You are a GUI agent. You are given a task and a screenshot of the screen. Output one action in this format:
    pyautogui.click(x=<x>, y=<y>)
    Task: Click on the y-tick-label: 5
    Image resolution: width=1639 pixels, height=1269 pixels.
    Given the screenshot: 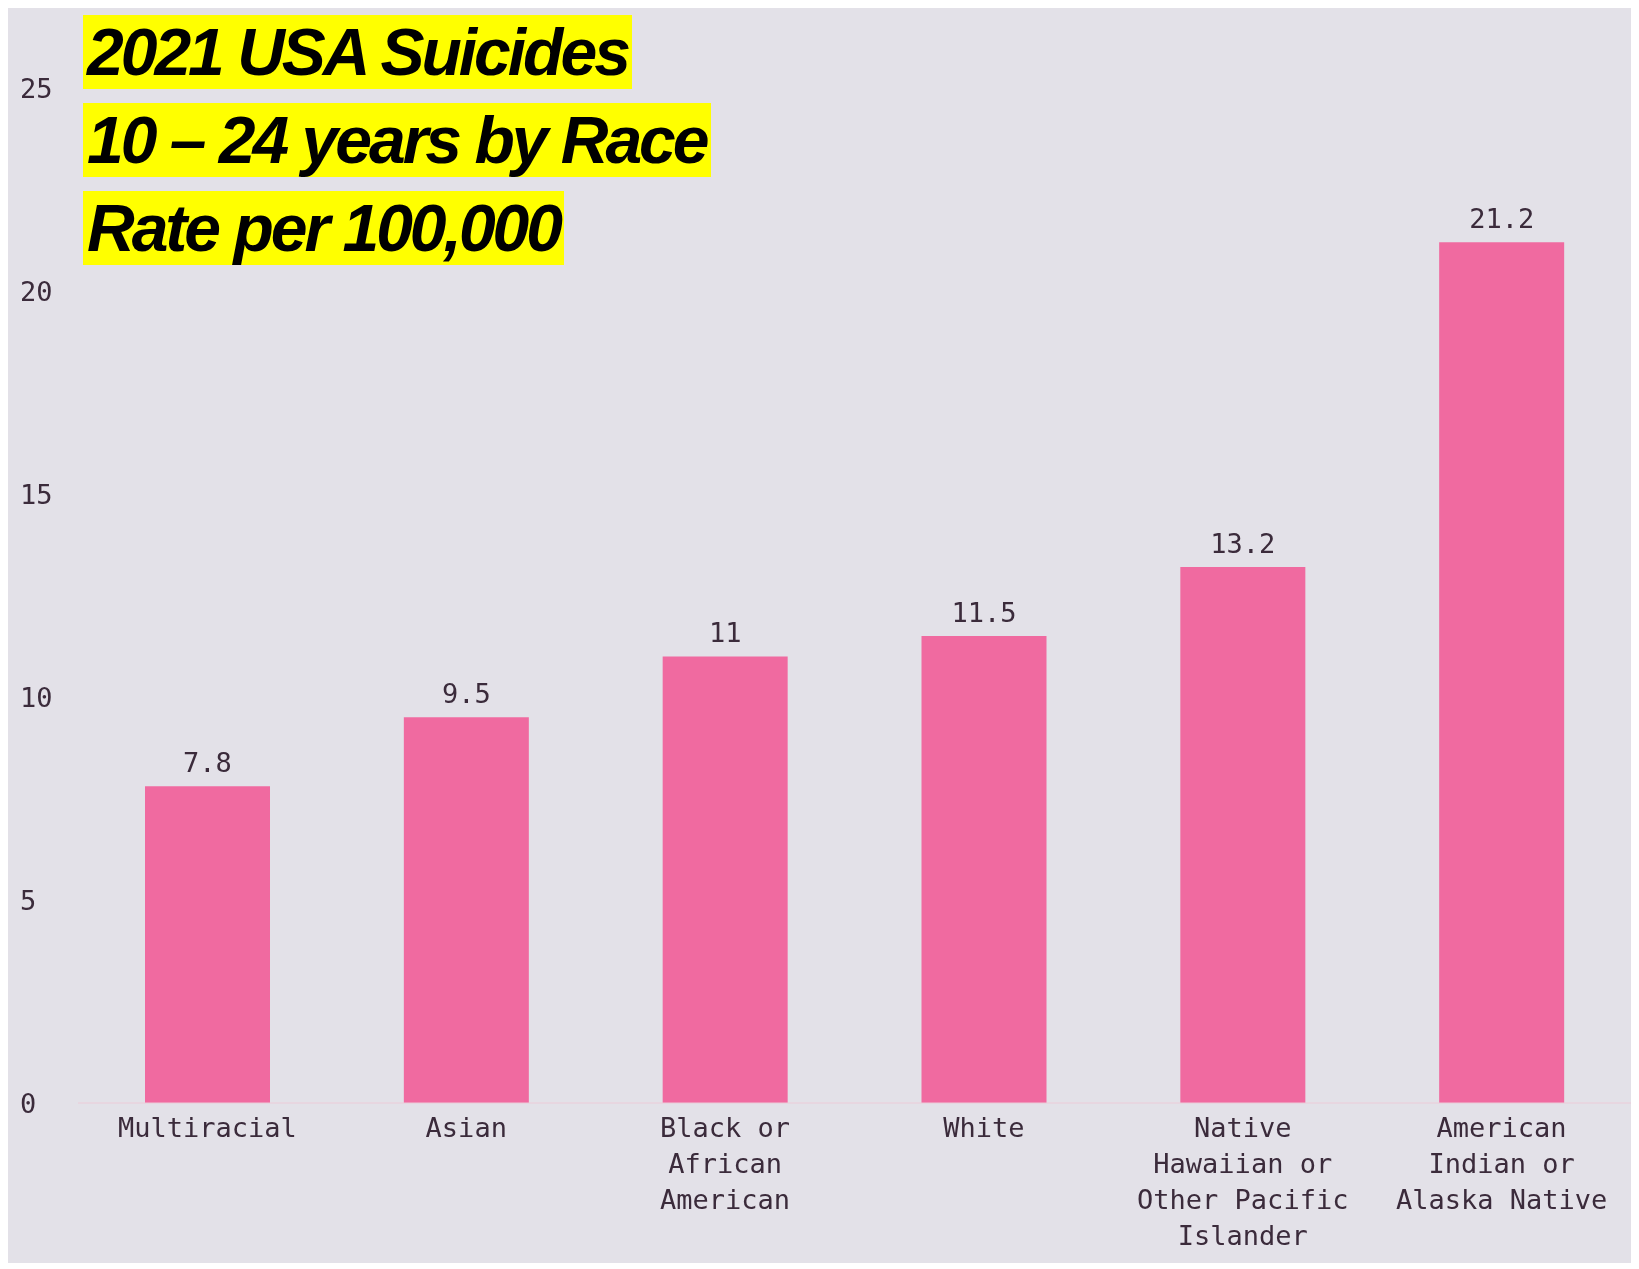 What is the action you would take?
    pyautogui.click(x=28, y=900)
    